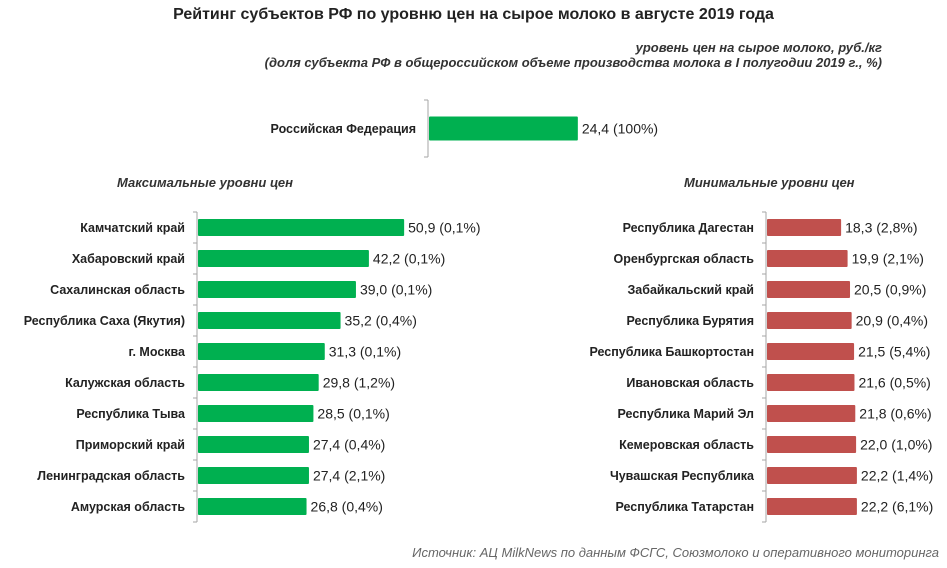  Describe the element at coordinates (111, 476) in the screenshot. I see `max-category-label: Ленинградская область` at that location.